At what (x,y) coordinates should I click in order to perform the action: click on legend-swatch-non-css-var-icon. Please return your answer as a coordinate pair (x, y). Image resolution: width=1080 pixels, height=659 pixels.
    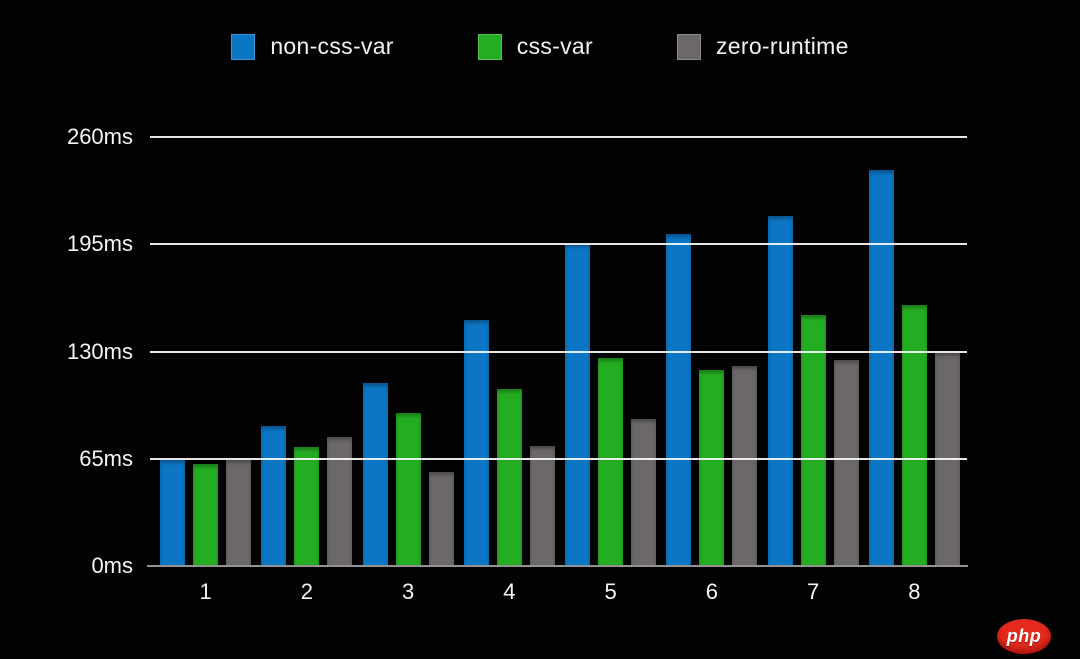
    Looking at the image, I should click on (243, 46).